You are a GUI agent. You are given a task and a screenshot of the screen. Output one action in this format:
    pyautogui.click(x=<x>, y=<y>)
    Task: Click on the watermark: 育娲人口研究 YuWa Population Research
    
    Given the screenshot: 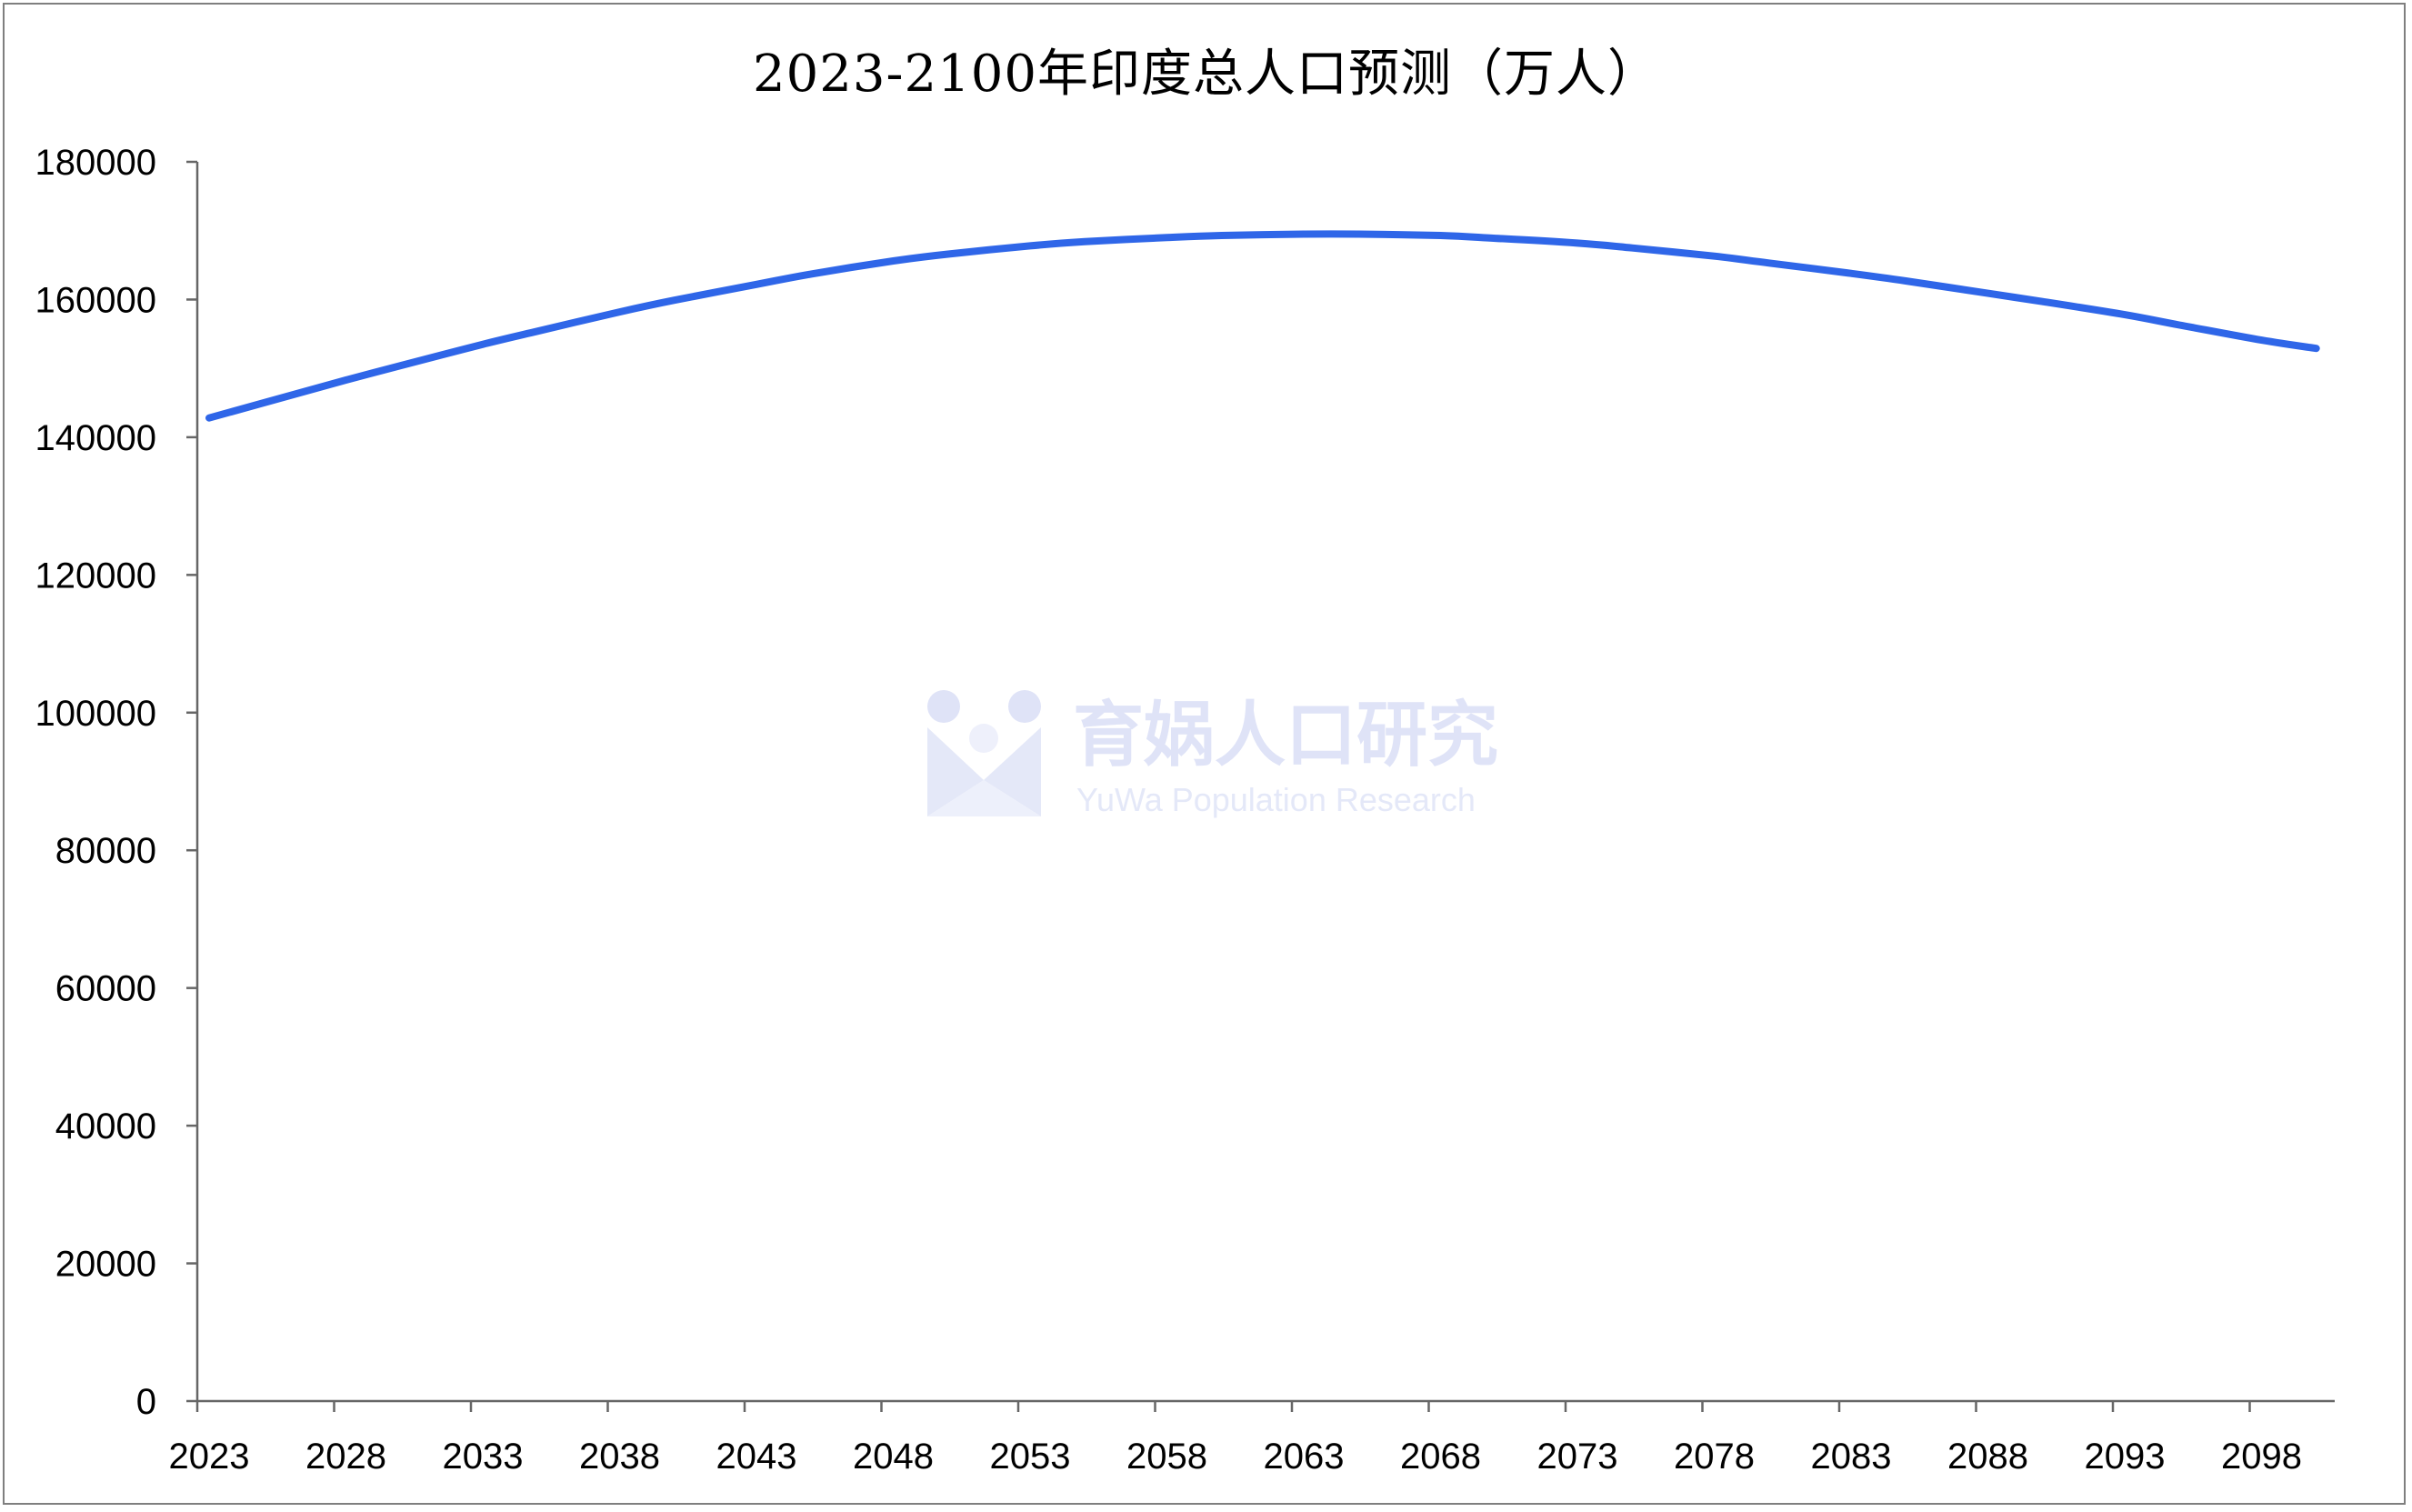 What is the action you would take?
    pyautogui.click(x=1212, y=754)
    